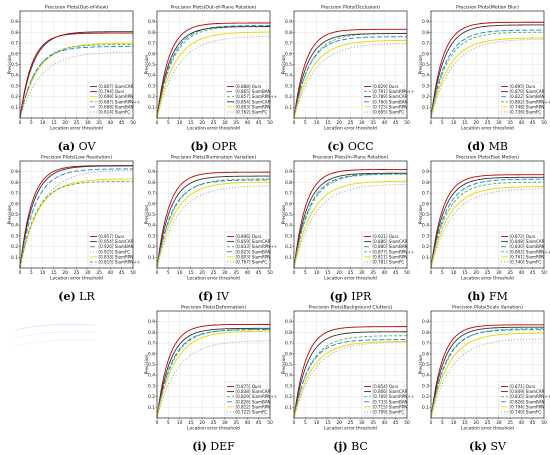  What do you see at coordinates (487, 372) in the screenshot?
I see `series-line-siamcar` at bounding box center [487, 372].